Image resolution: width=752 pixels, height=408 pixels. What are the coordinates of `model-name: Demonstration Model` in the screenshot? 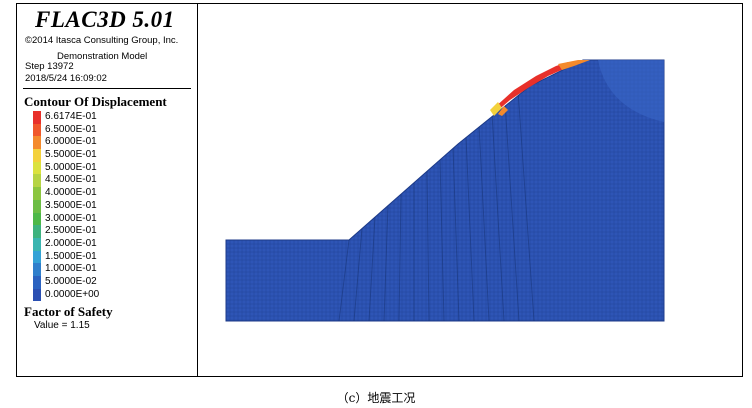 It's located at (102, 56).